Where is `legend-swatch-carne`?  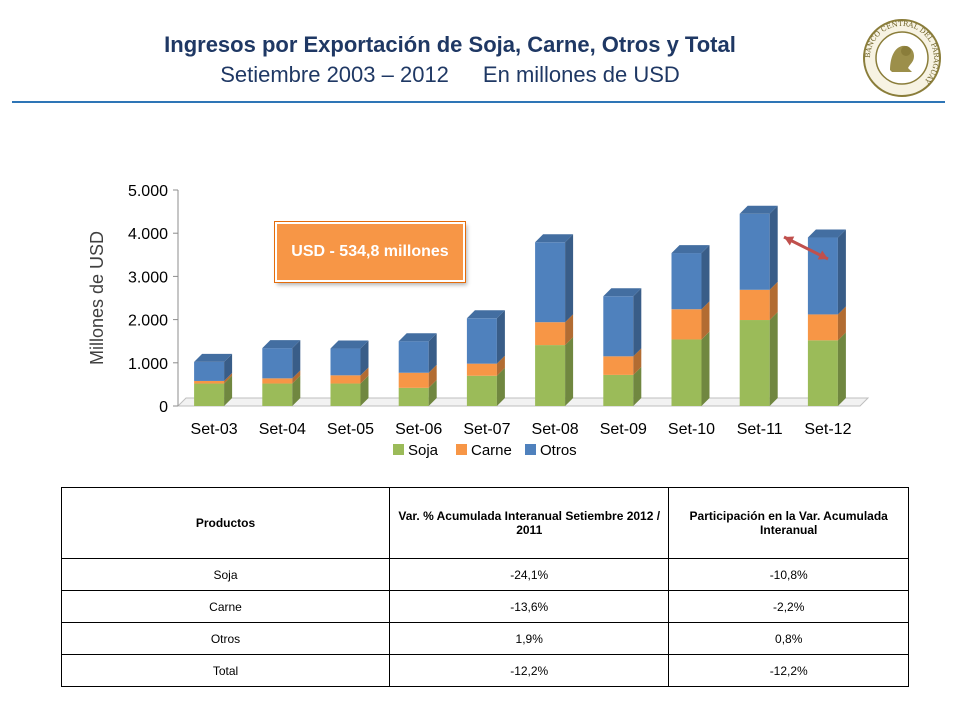
legend-swatch-carne is located at coordinates (461, 449).